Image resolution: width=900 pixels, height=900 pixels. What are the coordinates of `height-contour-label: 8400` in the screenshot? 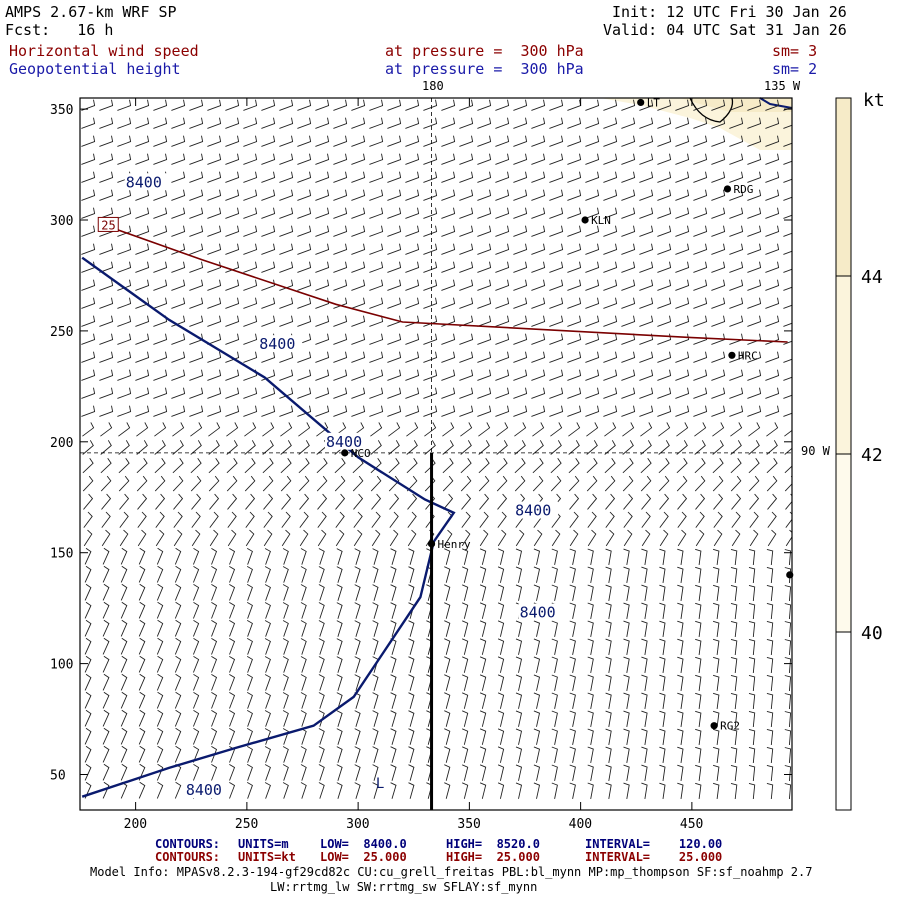 It's located at (538, 613).